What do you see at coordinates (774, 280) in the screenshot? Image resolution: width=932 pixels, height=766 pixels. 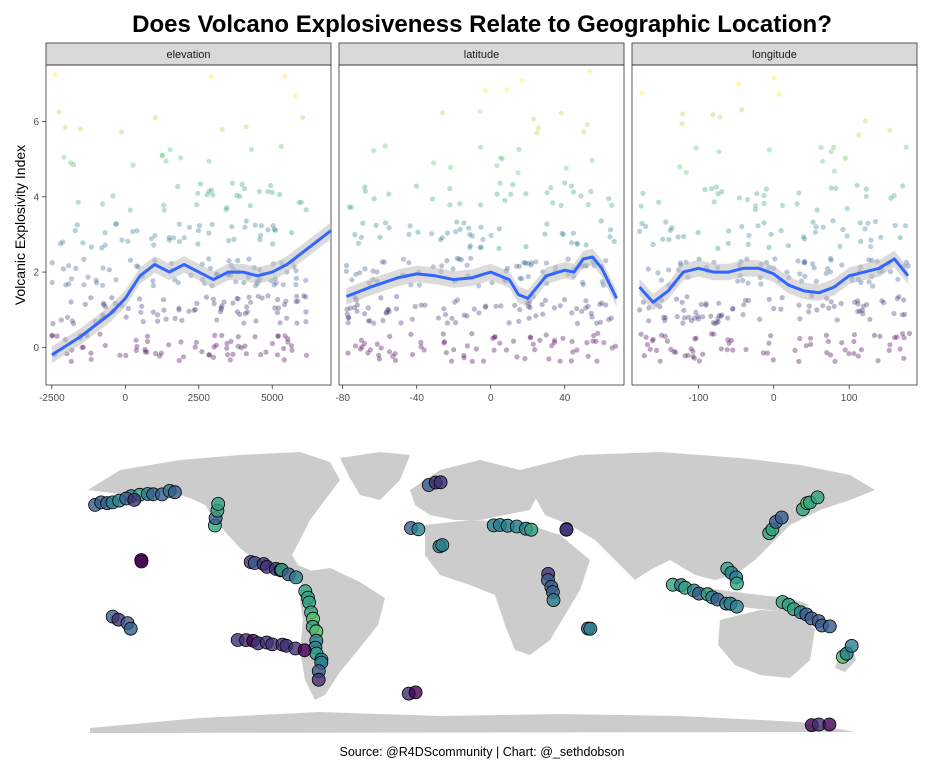 I see `smooth-layer` at bounding box center [774, 280].